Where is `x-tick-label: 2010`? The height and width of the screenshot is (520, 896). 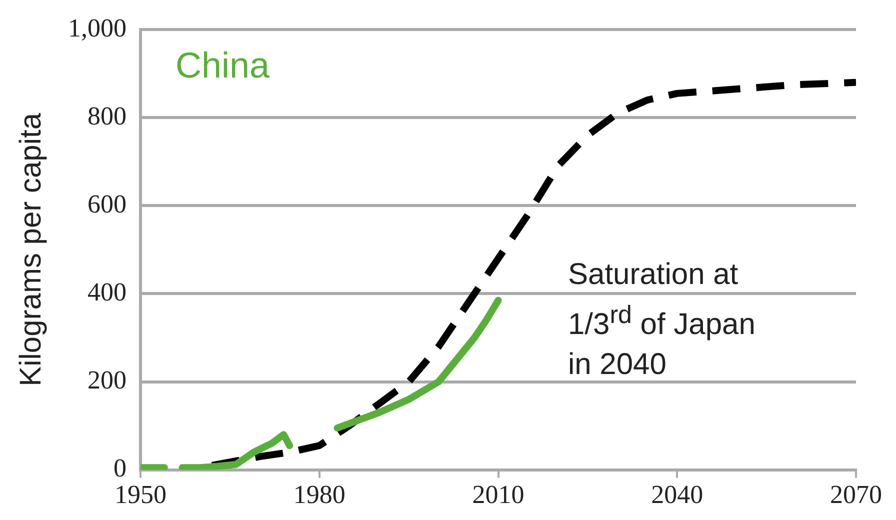 x-tick-label: 2010 is located at coordinates (498, 495).